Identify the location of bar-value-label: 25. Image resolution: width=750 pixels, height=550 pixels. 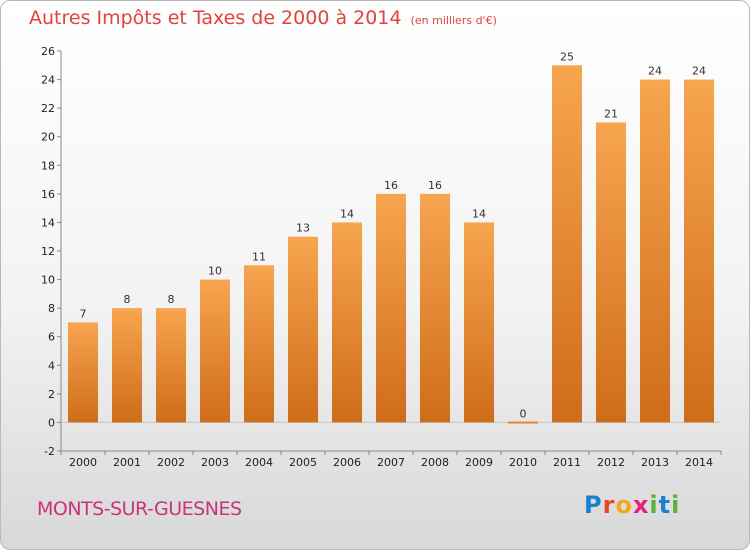
(567, 56).